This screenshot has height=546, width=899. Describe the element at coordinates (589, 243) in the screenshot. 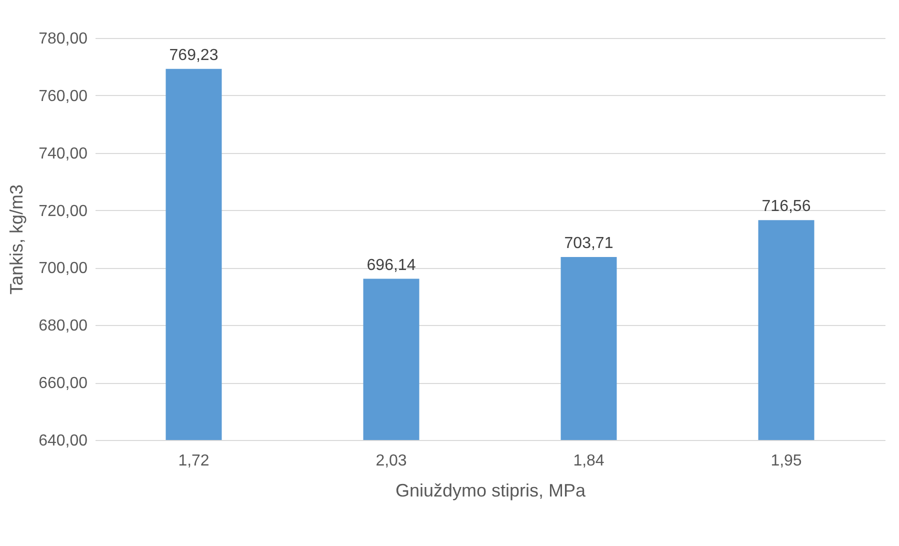

I see `data-label: 703,71` at that location.